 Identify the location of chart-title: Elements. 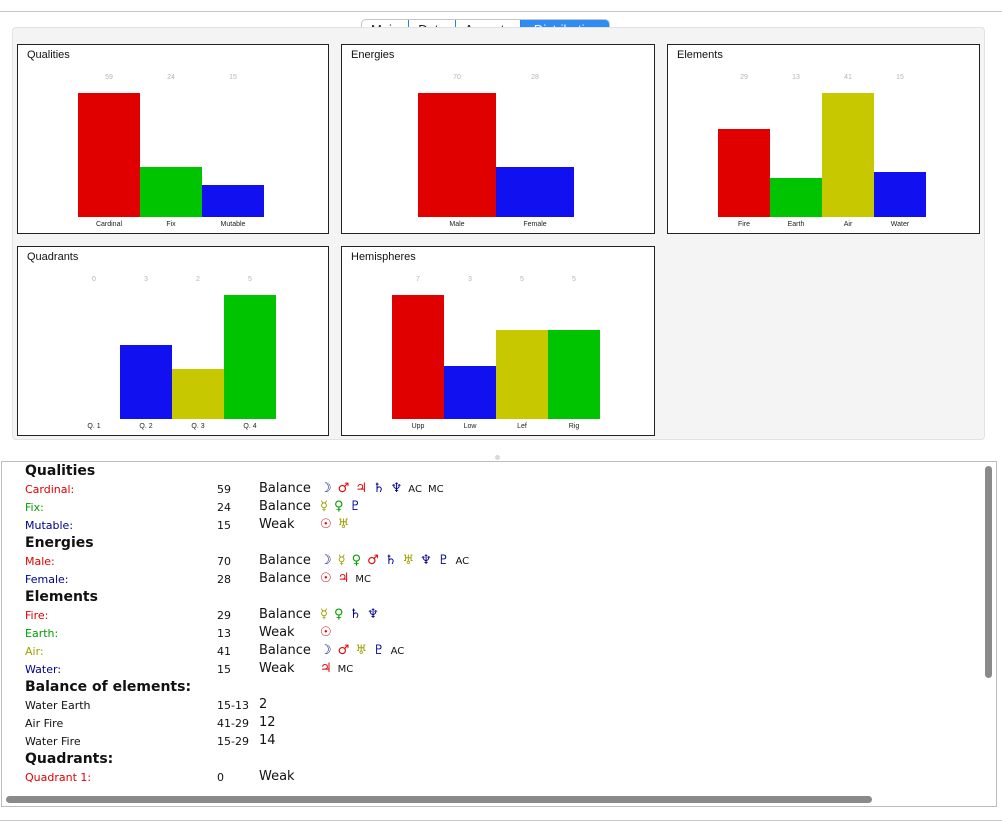
(700, 55).